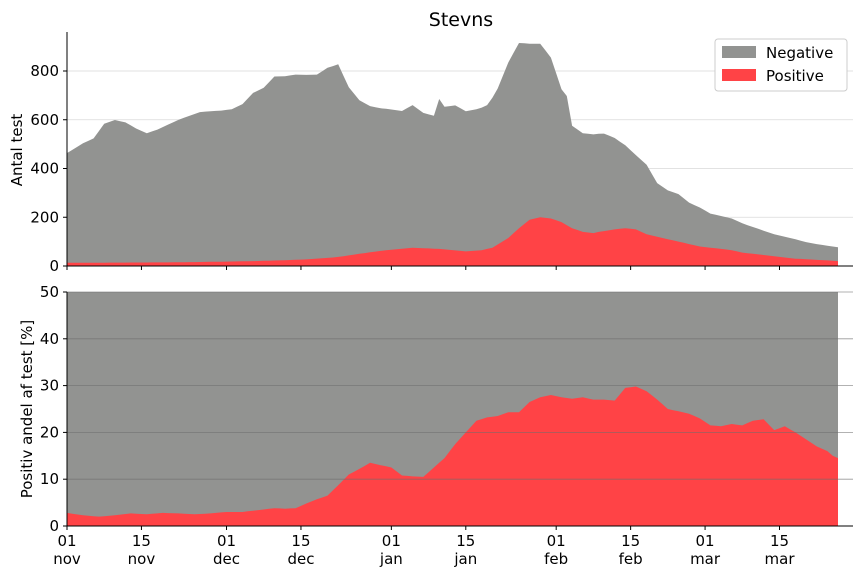 This screenshot has height=576, width=864. What do you see at coordinates (49, 339) in the screenshot?
I see `bottom-y-tick-label: 40` at bounding box center [49, 339].